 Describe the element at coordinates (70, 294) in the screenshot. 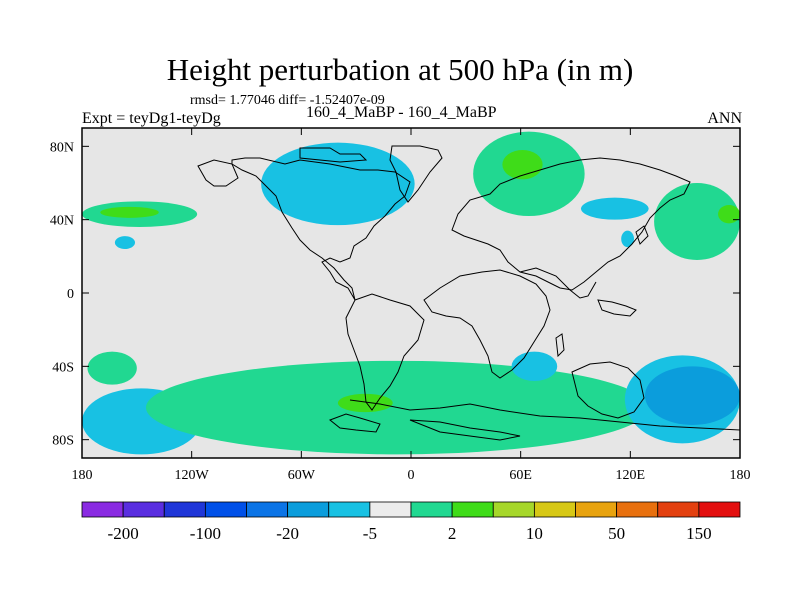

I see `lat-tick-label: 0` at that location.